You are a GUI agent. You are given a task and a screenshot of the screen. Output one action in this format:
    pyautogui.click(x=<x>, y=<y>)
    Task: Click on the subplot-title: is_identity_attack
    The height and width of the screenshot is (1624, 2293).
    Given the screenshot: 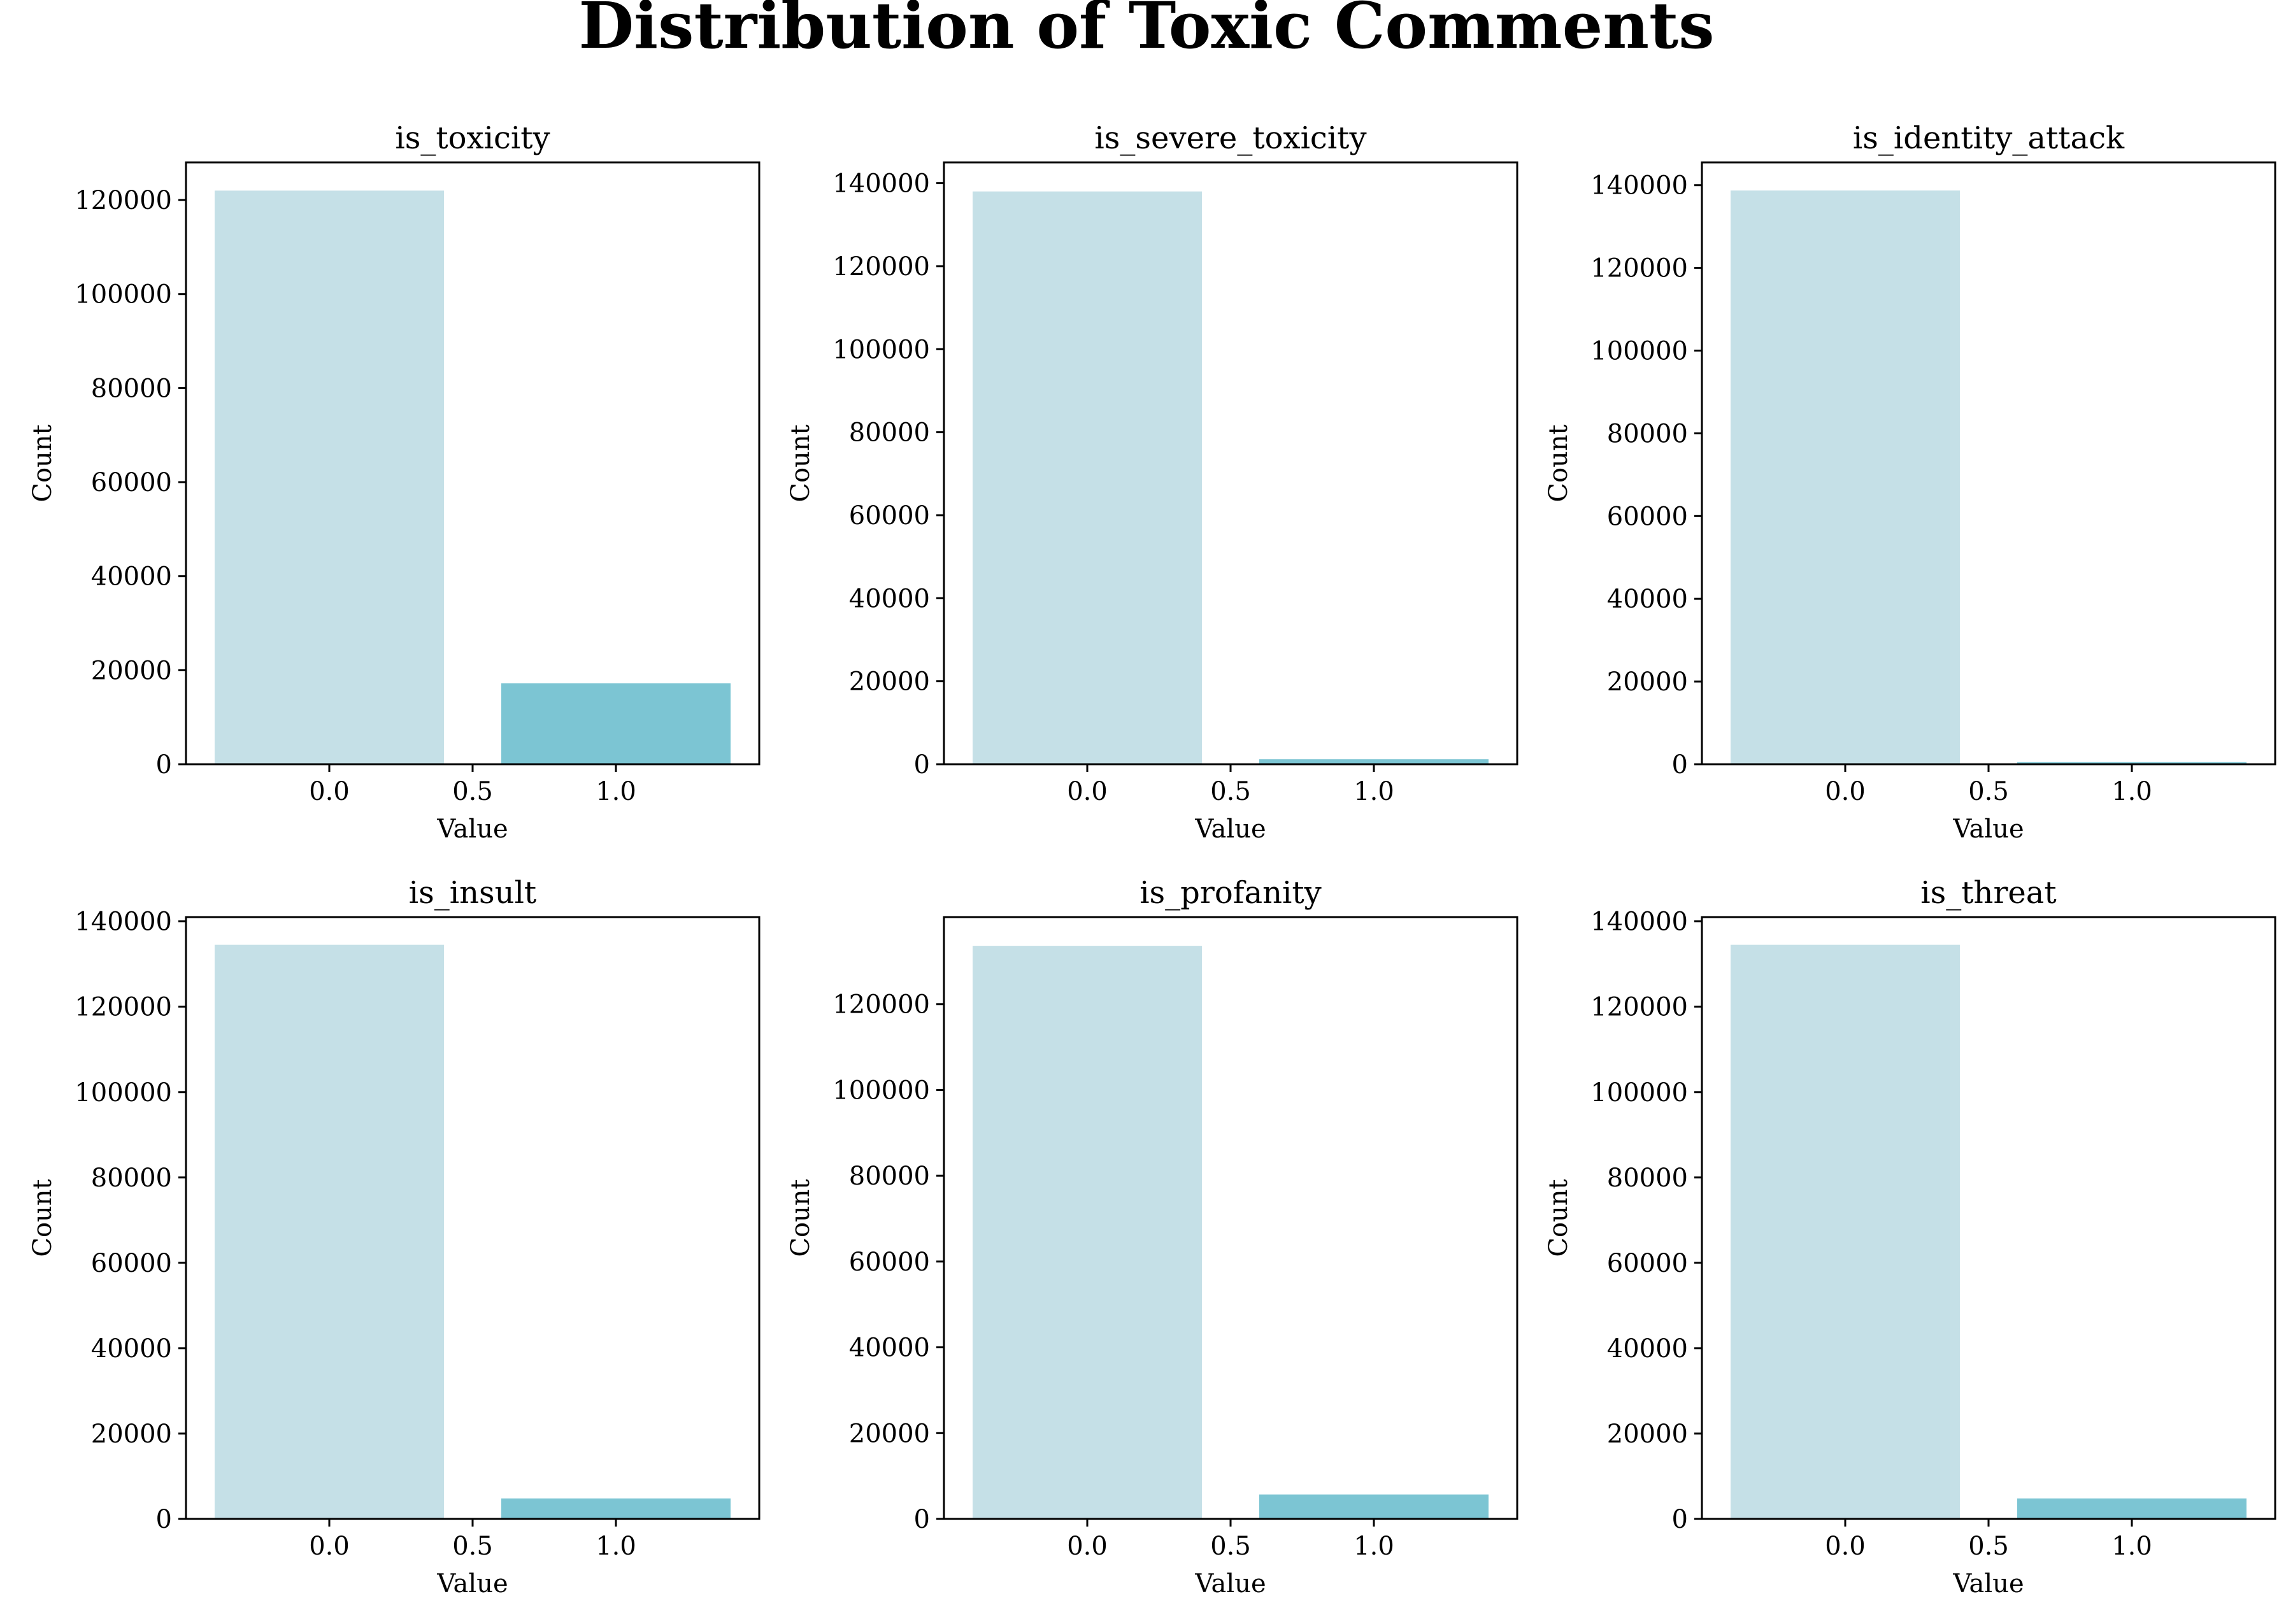 What is the action you would take?
    pyautogui.click(x=1989, y=138)
    